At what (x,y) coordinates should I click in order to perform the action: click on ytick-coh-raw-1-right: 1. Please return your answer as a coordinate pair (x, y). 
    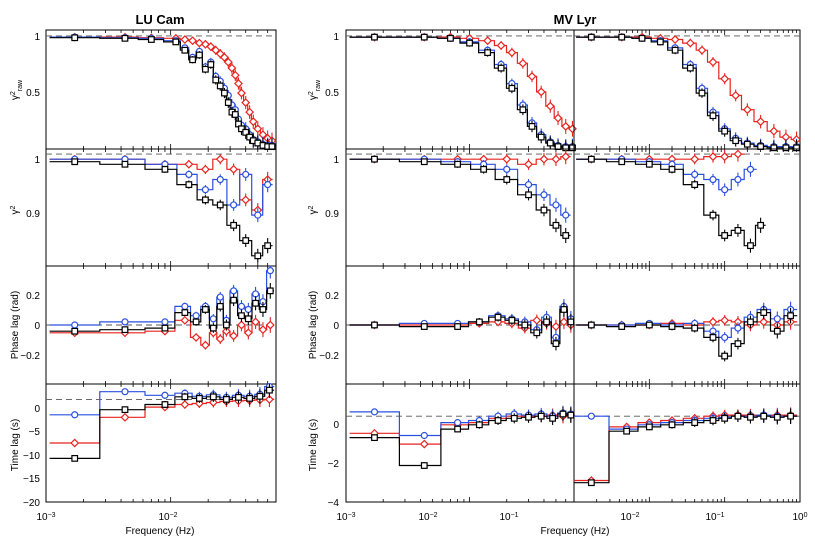
    Looking at the image, I should click on (336, 37).